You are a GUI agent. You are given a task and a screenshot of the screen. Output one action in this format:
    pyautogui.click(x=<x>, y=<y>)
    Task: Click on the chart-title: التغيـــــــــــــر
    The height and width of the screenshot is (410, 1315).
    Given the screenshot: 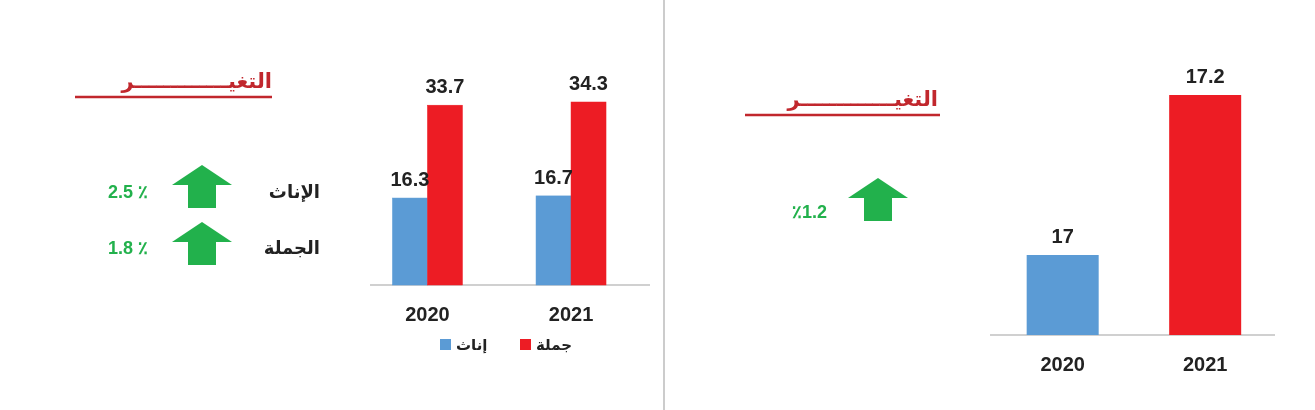 What is the action you would take?
    pyautogui.click(x=862, y=99)
    